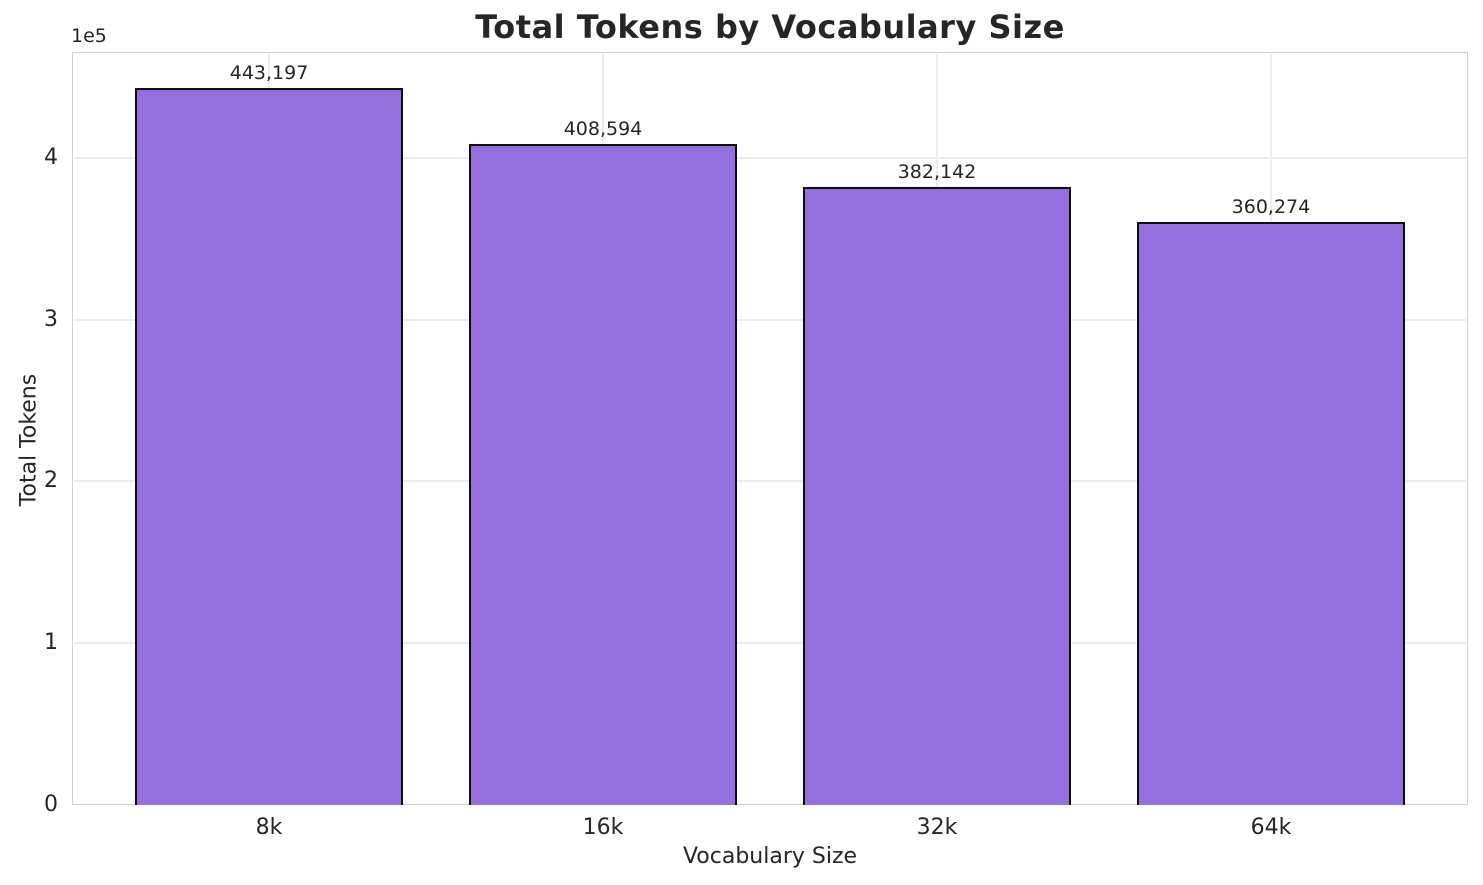  What do you see at coordinates (269, 446) in the screenshot?
I see `bar-8k` at bounding box center [269, 446].